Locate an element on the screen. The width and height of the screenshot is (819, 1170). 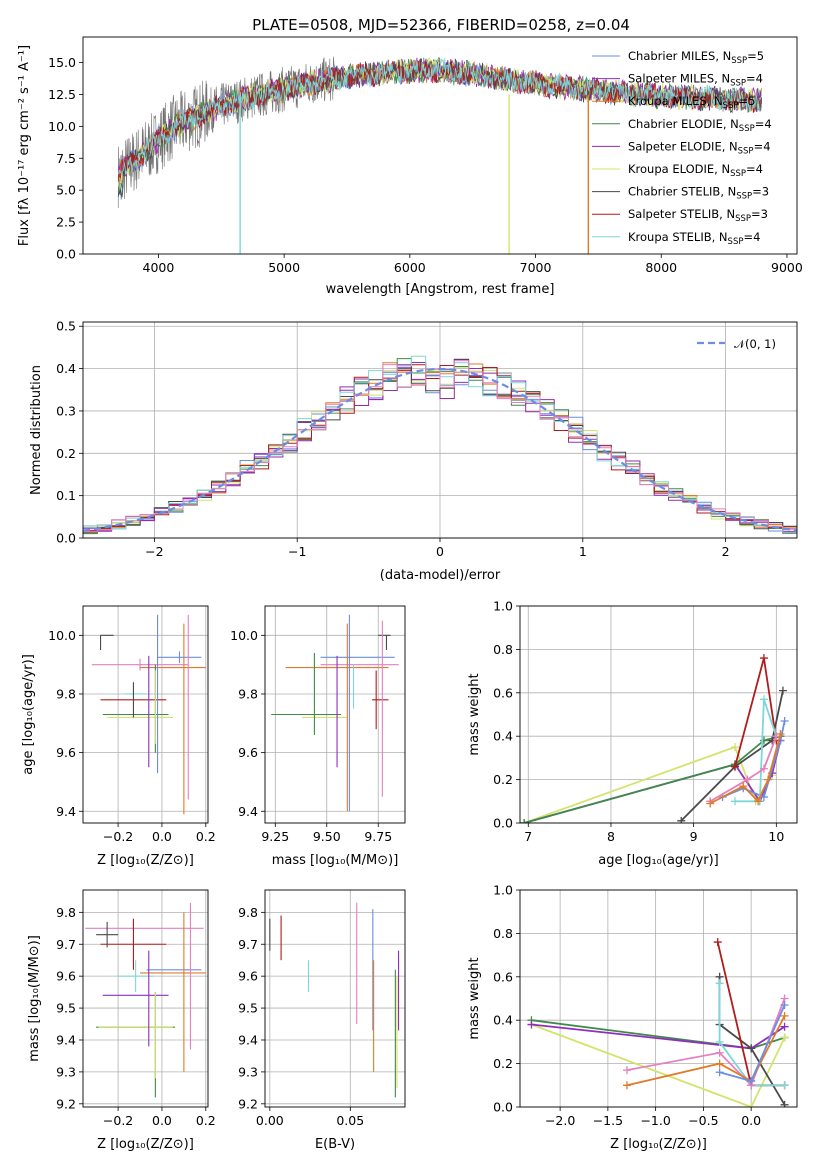
age-weight-ytick-label: 0.0 is located at coordinates (503, 823).